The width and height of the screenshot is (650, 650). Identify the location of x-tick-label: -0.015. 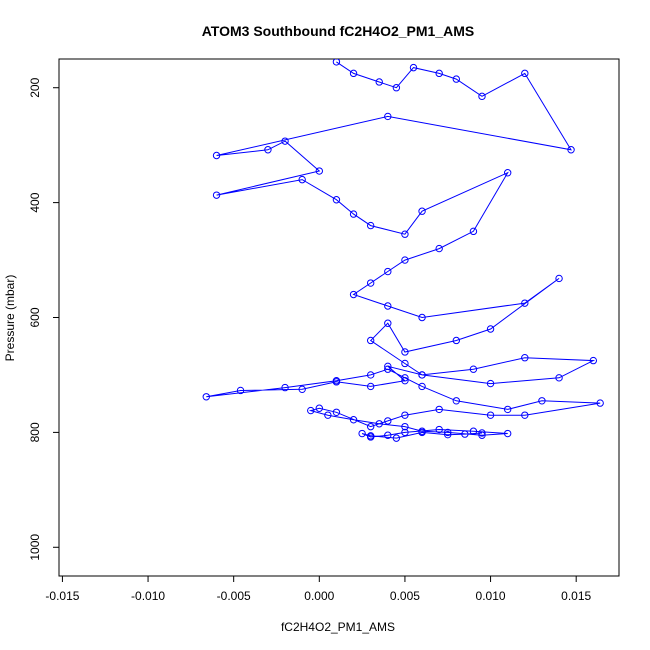
(62, 596).